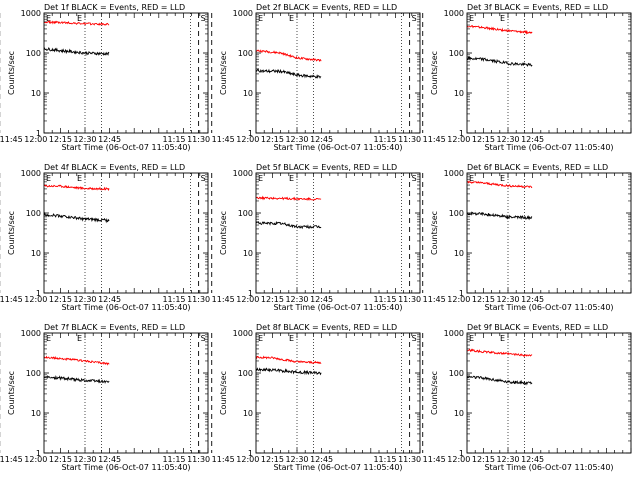 The height and width of the screenshot is (484, 640). I want to click on panel-title: Det 5f BLACK = Events, RED = LLD, so click(326, 167).